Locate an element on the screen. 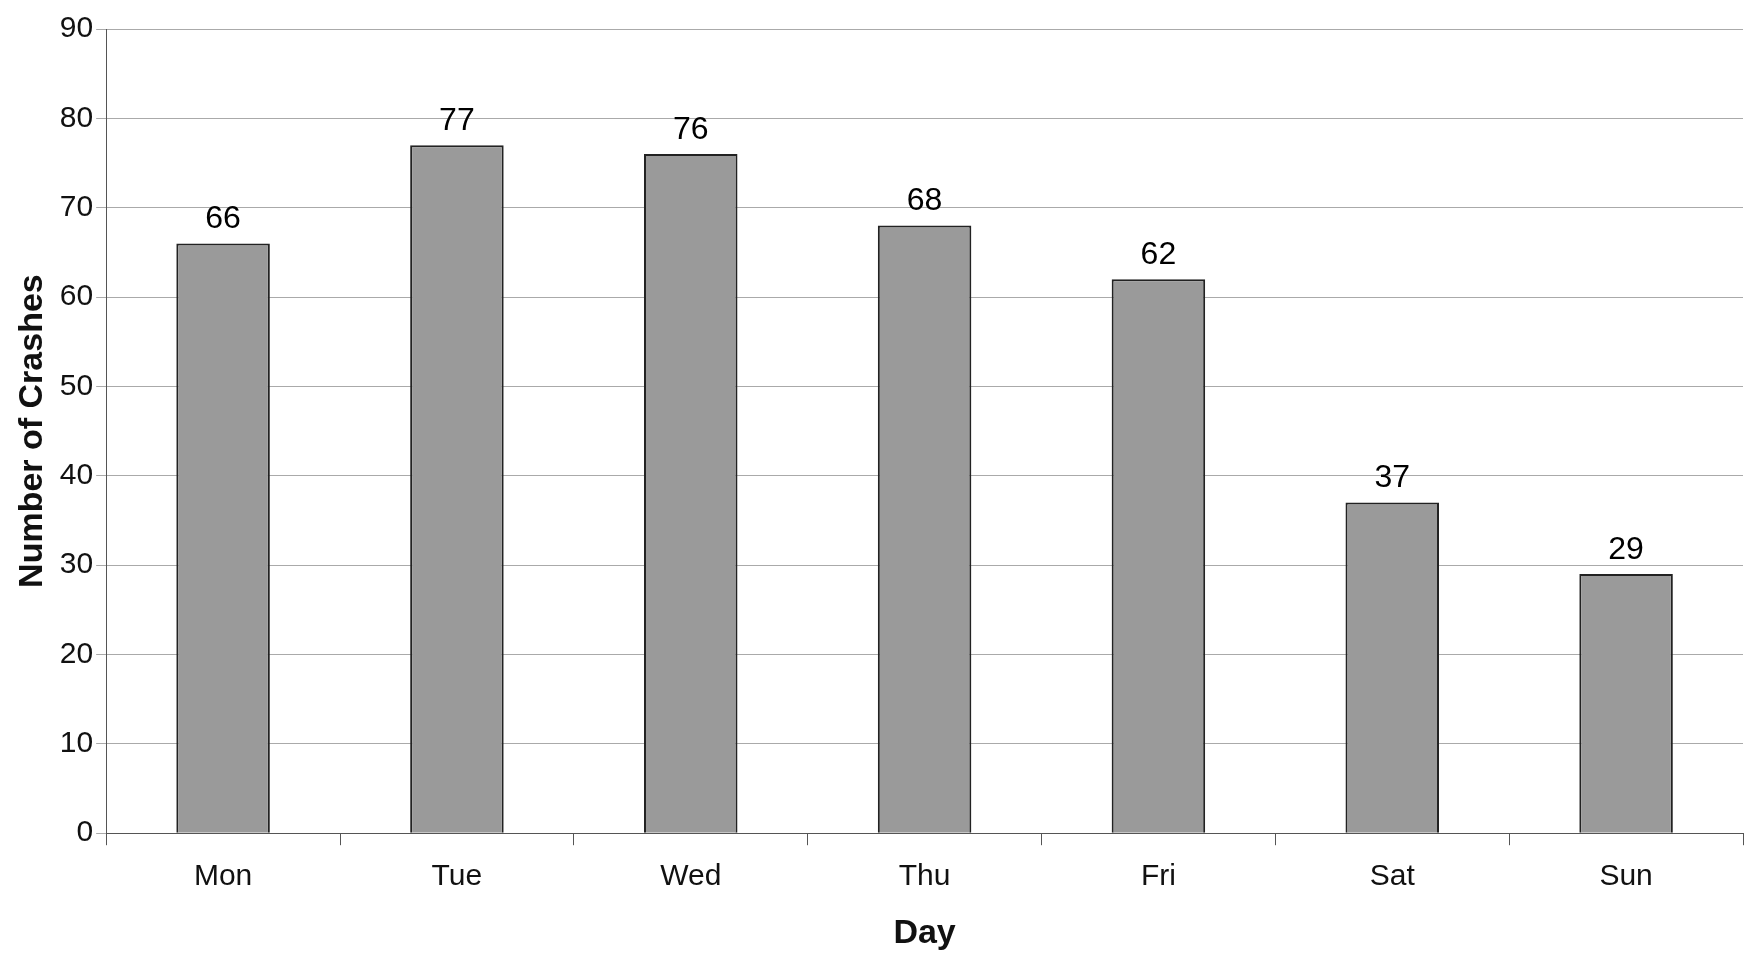 The image size is (1763, 968). y-tick-label: 60 is located at coordinates (76, 295).